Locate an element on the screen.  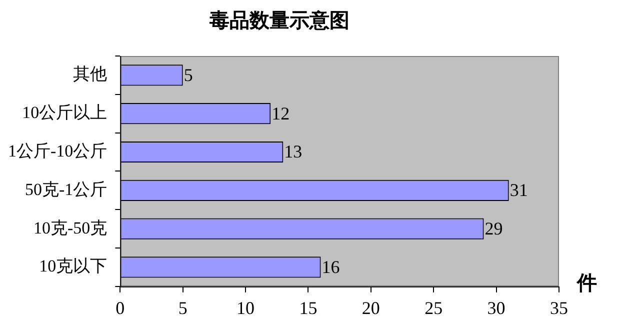
chart-title: 毒品数量示意图 is located at coordinates (279, 20).